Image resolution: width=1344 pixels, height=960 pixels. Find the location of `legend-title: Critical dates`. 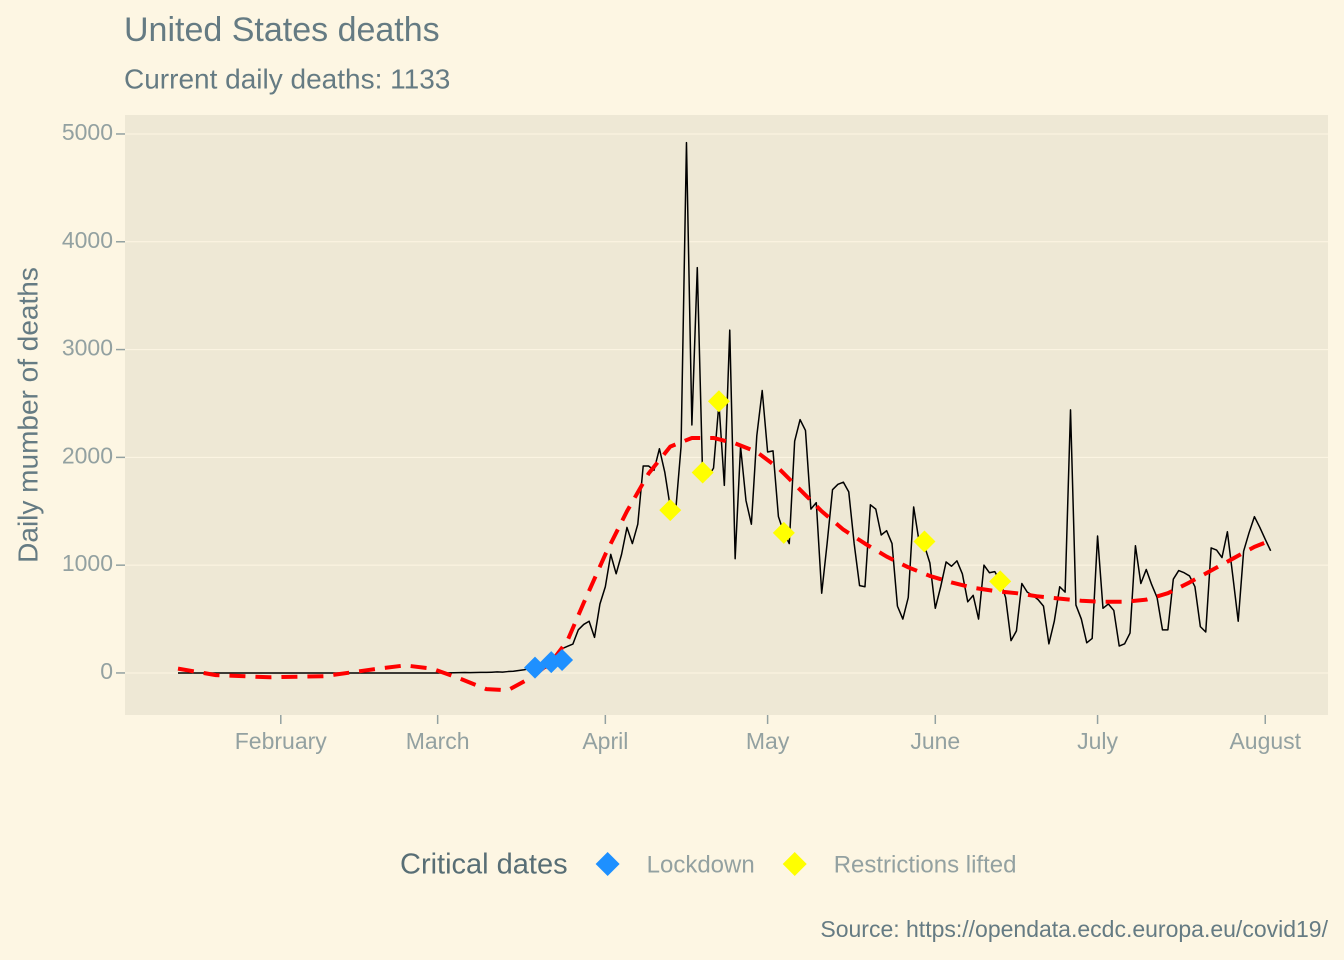

legend-title: Critical dates is located at coordinates (484, 865).